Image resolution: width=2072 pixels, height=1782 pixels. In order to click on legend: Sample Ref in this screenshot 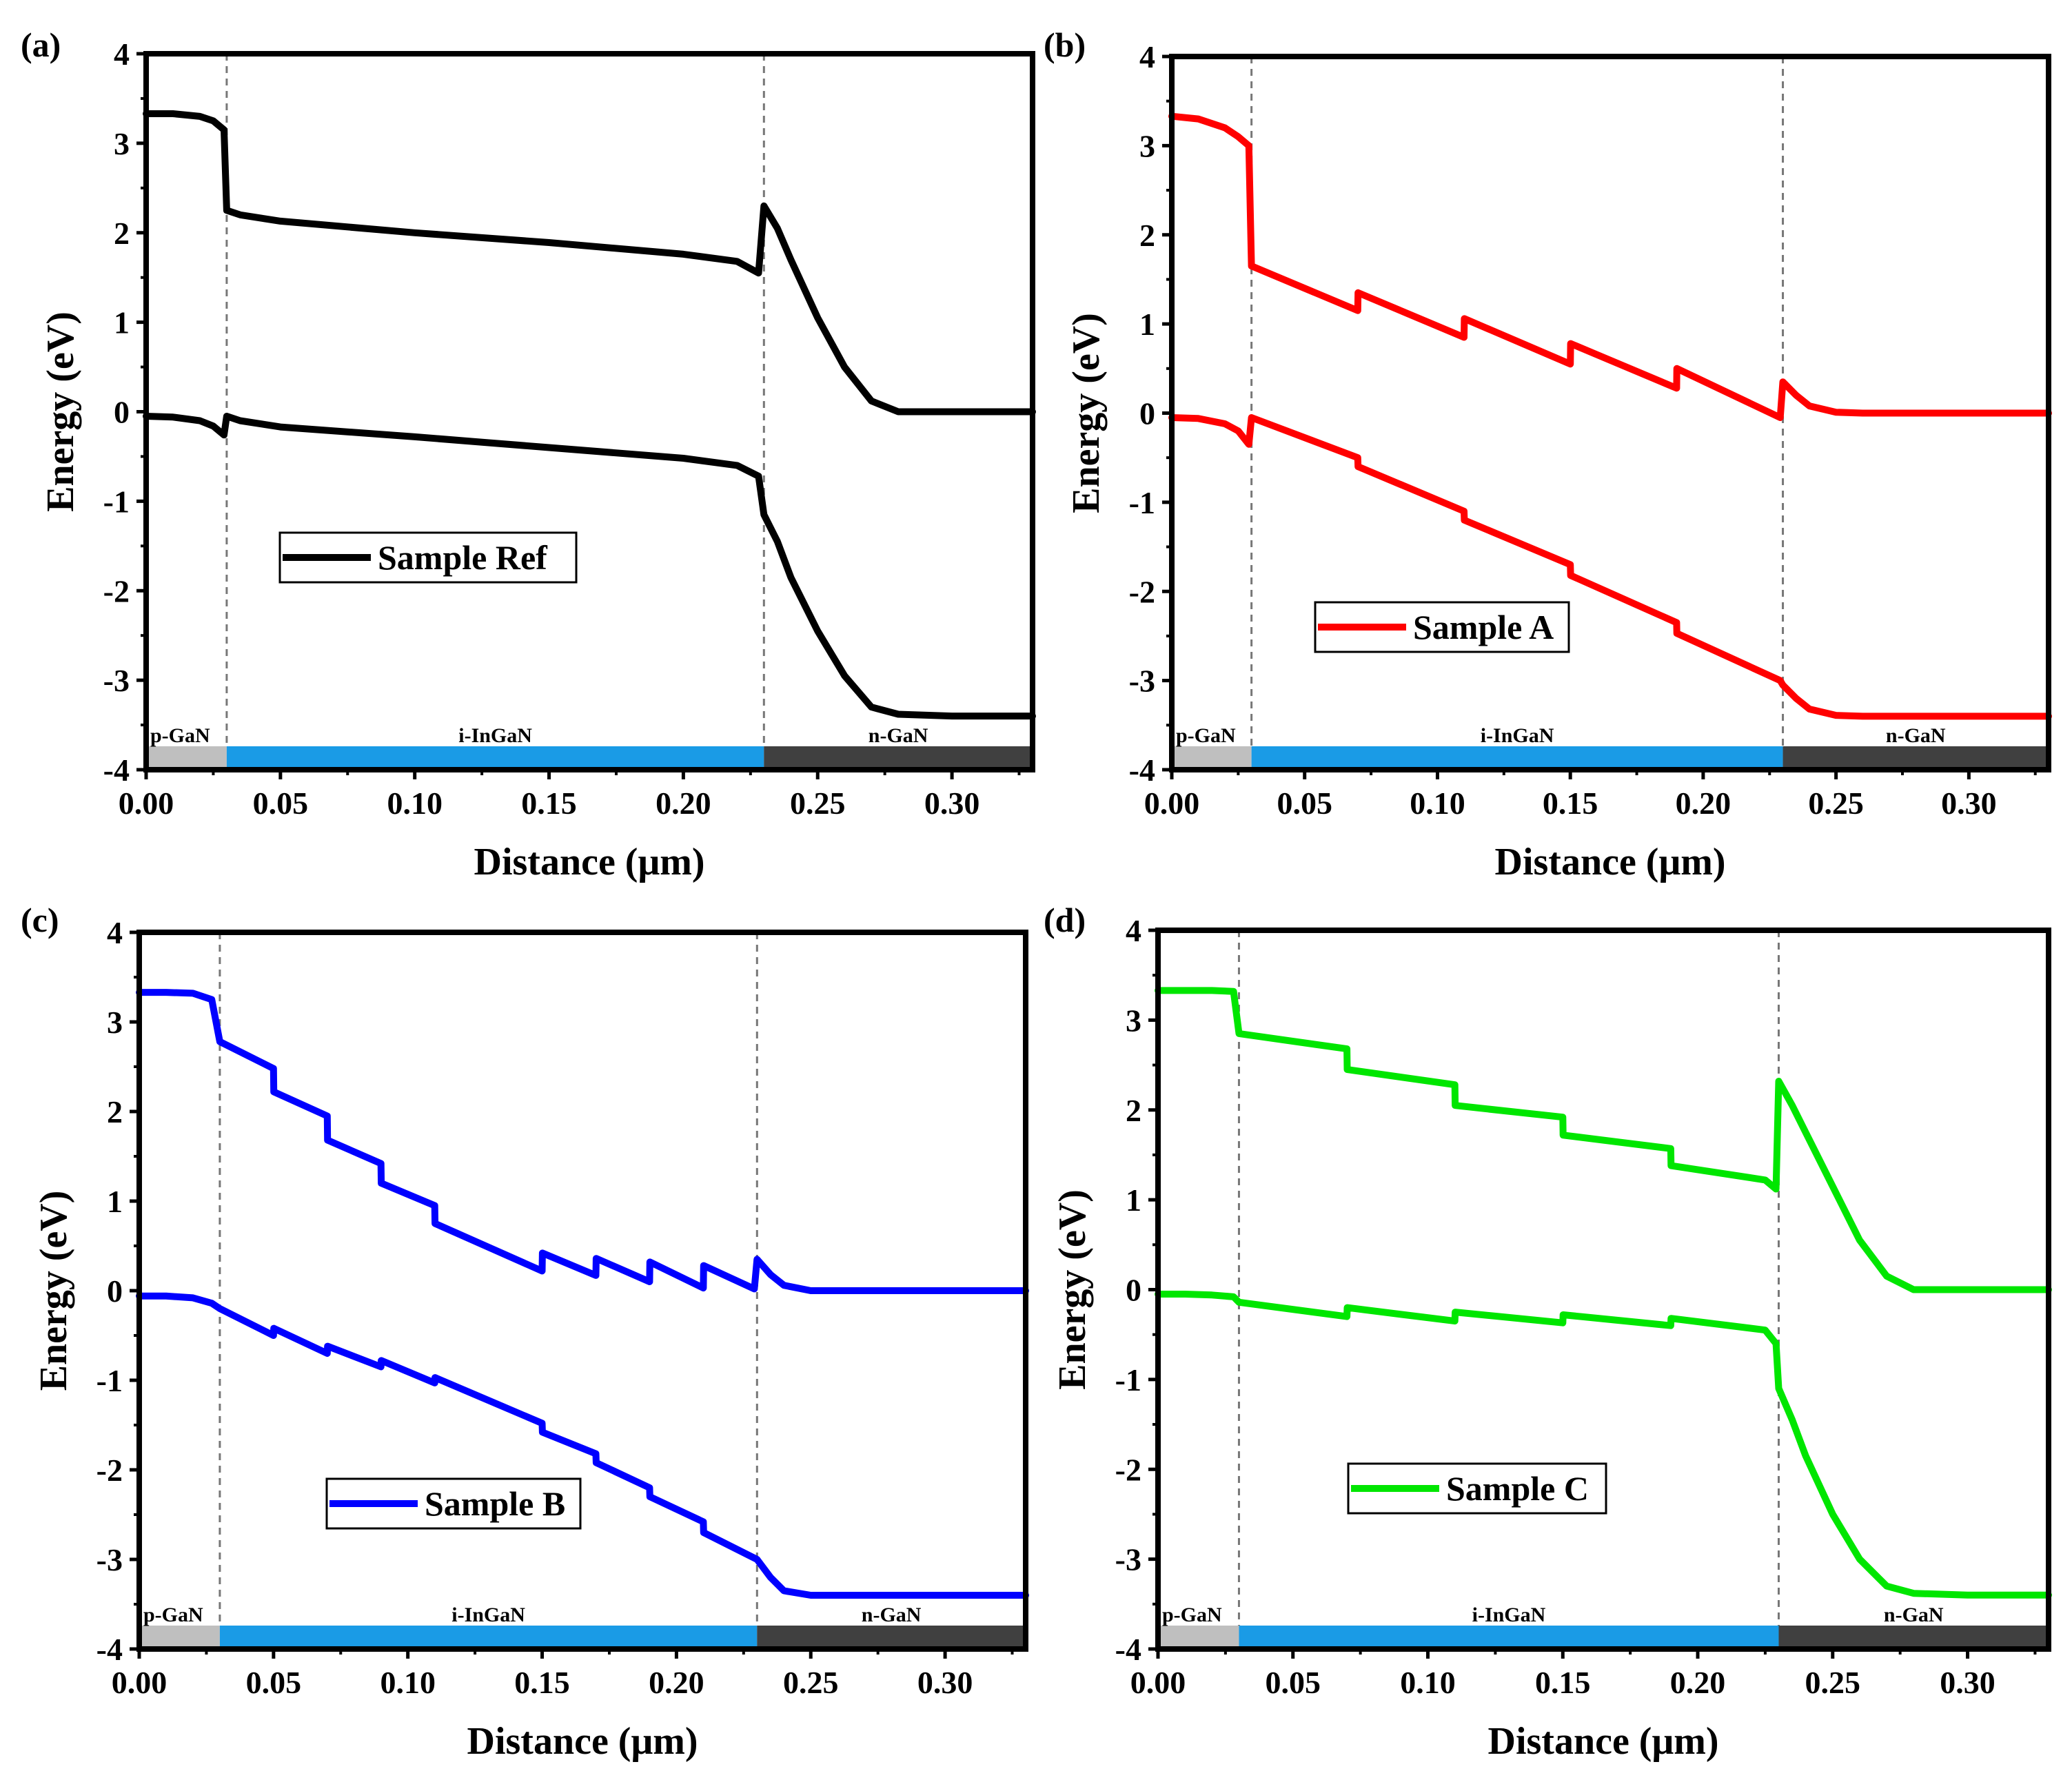, I will do `click(428, 557)`.